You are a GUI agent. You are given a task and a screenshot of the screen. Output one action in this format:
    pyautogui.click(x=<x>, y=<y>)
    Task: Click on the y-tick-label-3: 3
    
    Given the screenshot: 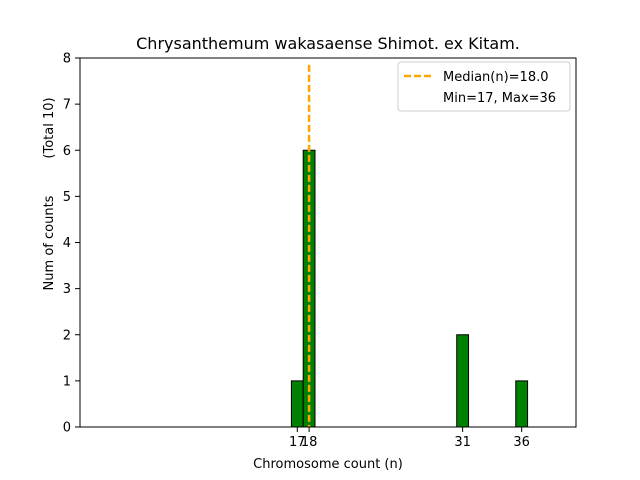 What is the action you would take?
    pyautogui.click(x=67, y=289)
    